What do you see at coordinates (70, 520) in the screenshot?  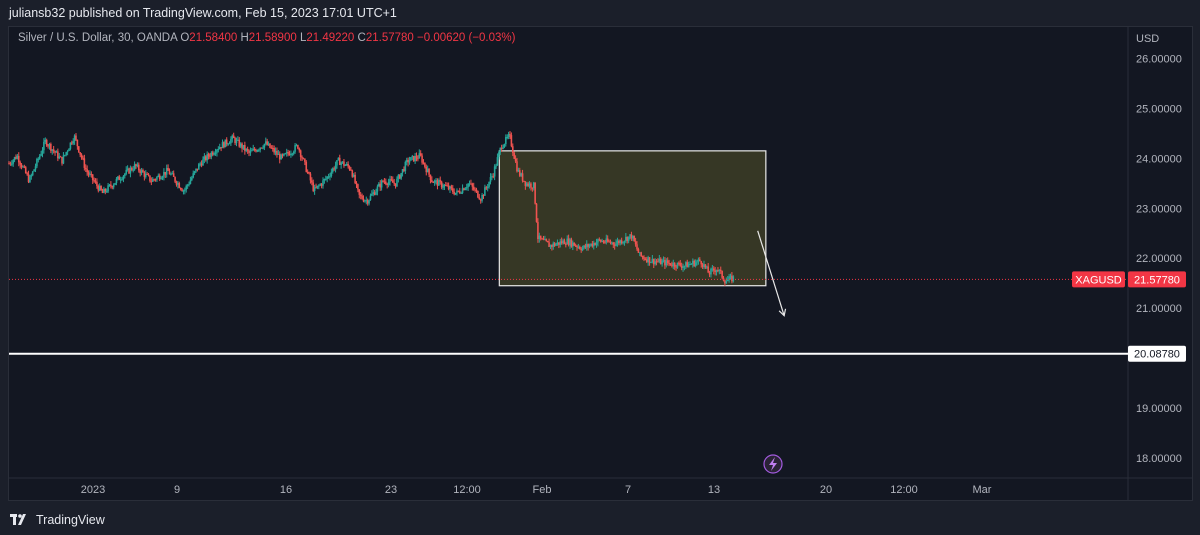 I see `brand-name: TradingView` at bounding box center [70, 520].